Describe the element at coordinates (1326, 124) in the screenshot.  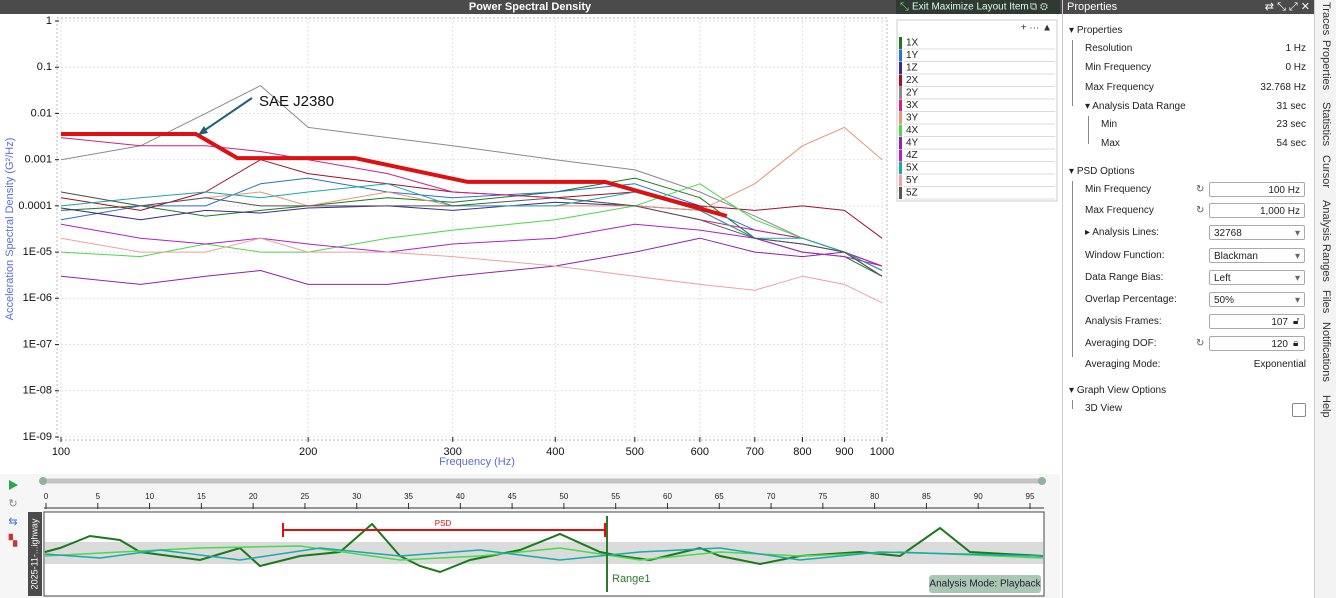
I see `side-tab: Statistics` at that location.